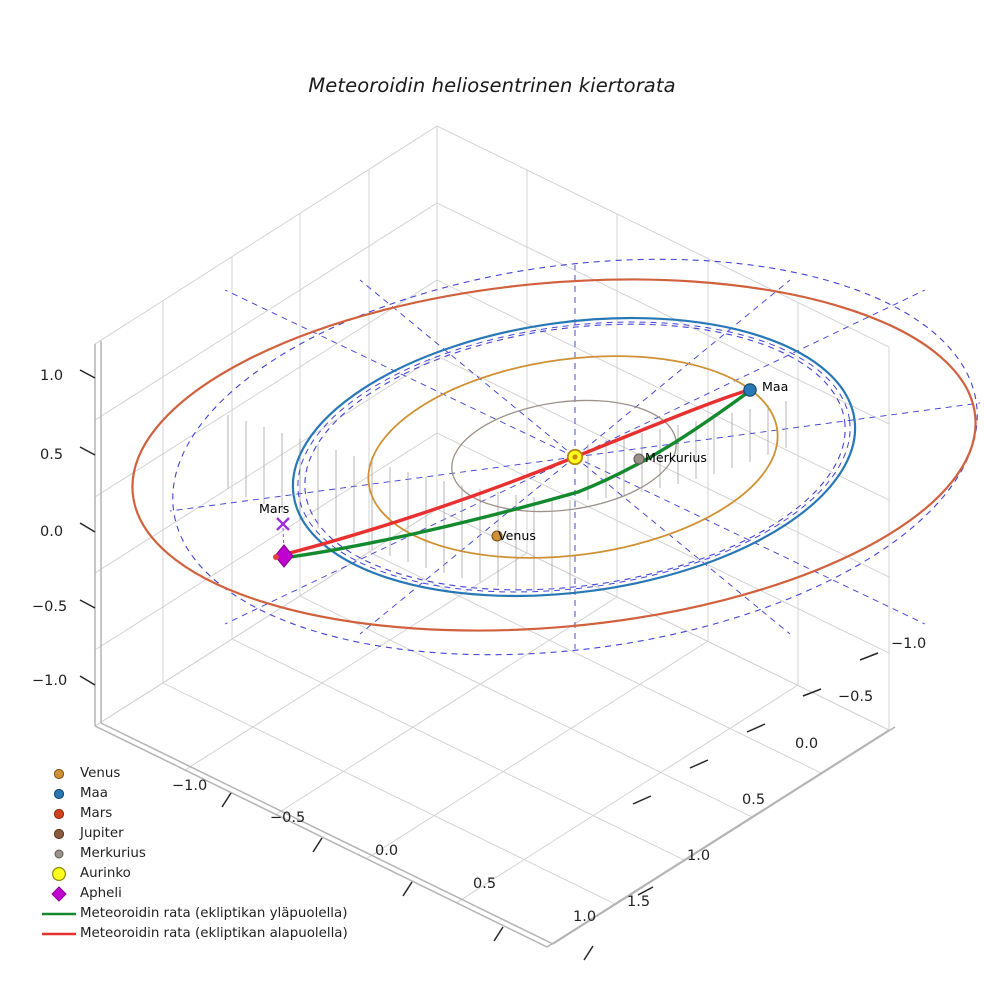 This screenshot has width=984, height=984. I want to click on legend-label-jupiter: Jupiter, so click(102, 833).